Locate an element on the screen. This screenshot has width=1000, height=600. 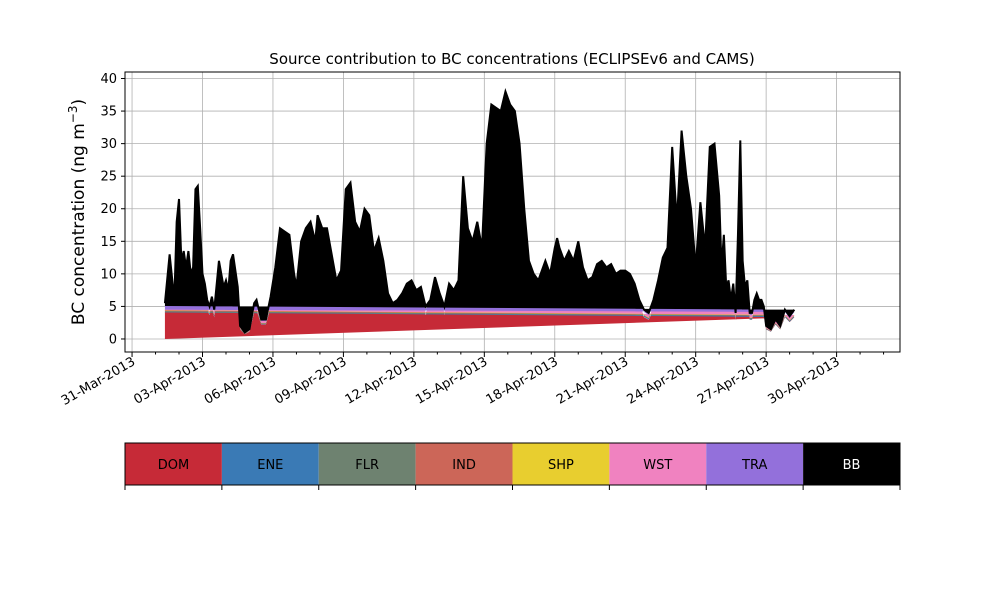
x-tick-label: 06-Apr-2013 is located at coordinates (240, 380).